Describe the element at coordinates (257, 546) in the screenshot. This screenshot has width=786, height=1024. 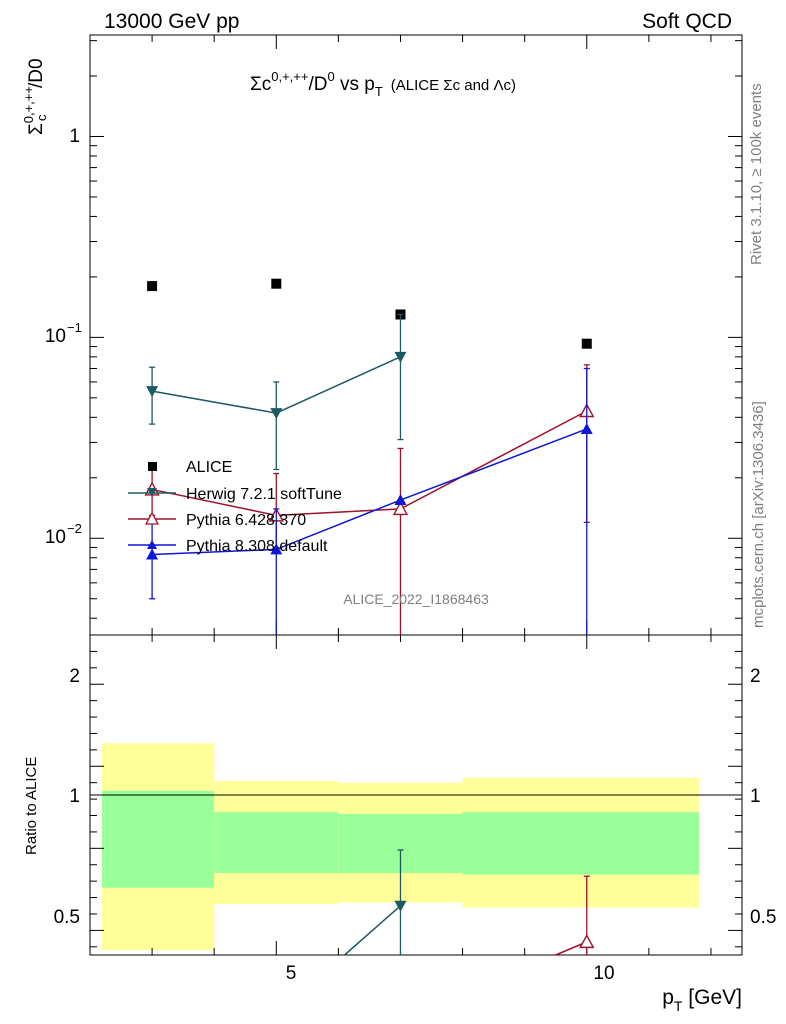
I see `legend-pythia8-label: Pythia 8.308 default` at that location.